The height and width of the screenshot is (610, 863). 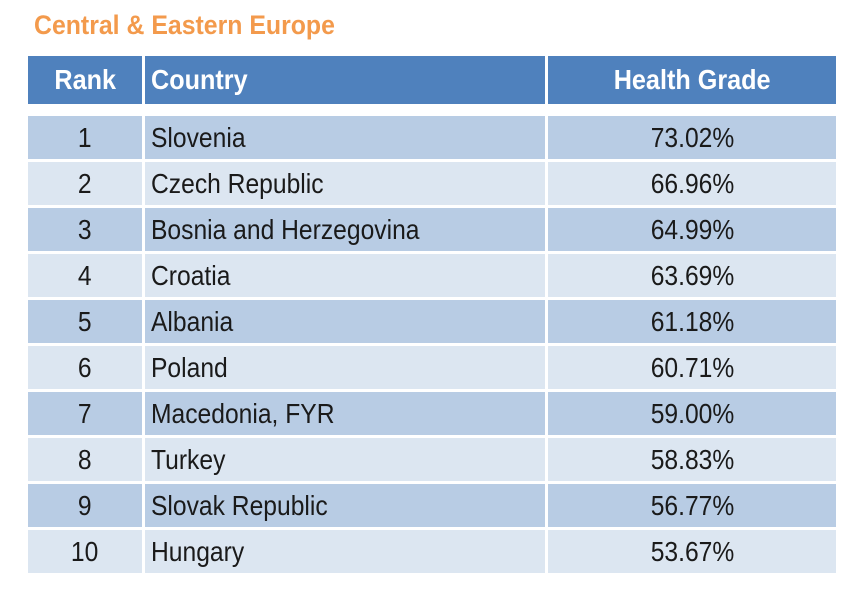 I want to click on country-cell: Hungary, so click(x=345, y=551).